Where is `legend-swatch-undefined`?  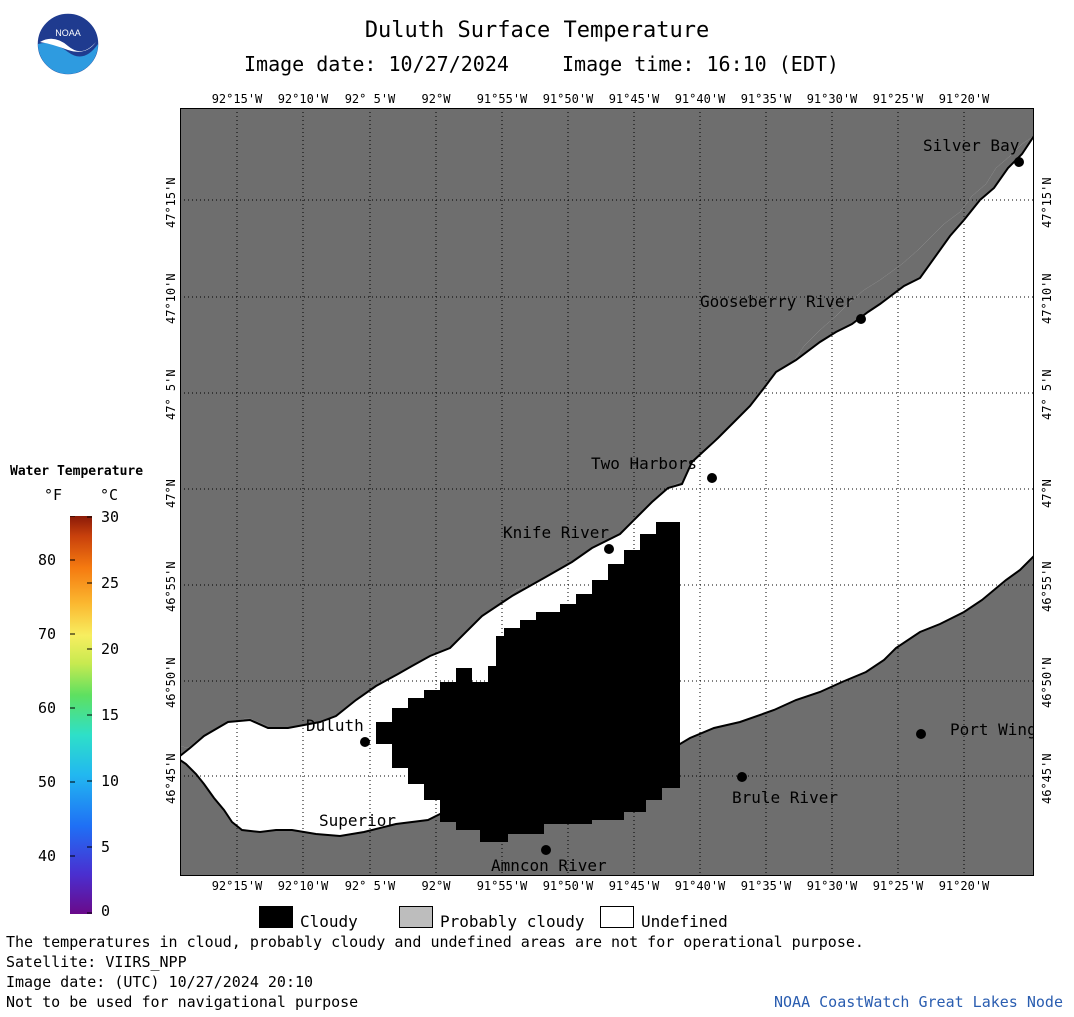 legend-swatch-undefined is located at coordinates (617, 917).